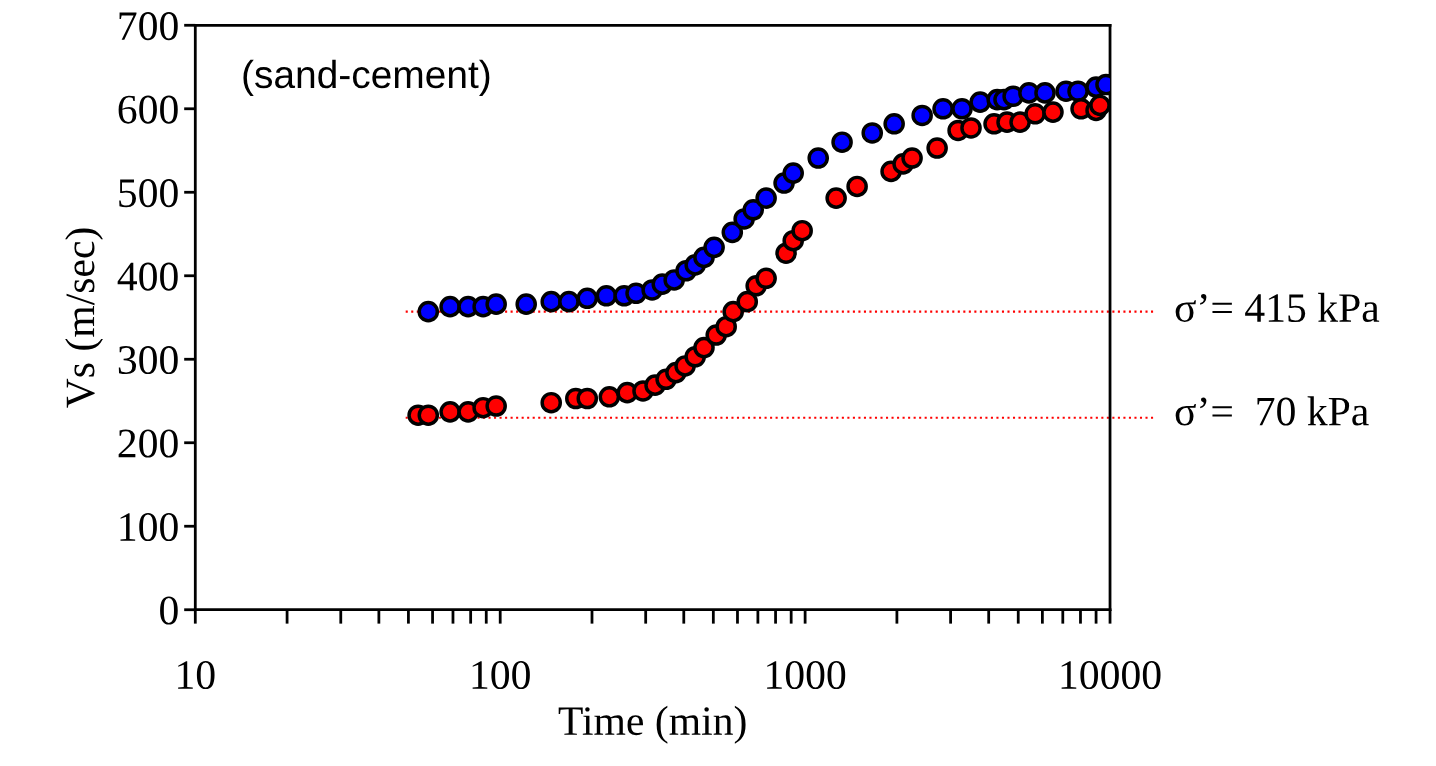 Image resolution: width=1436 pixels, height=766 pixels. I want to click on y-tick-label: 100, so click(149, 527).